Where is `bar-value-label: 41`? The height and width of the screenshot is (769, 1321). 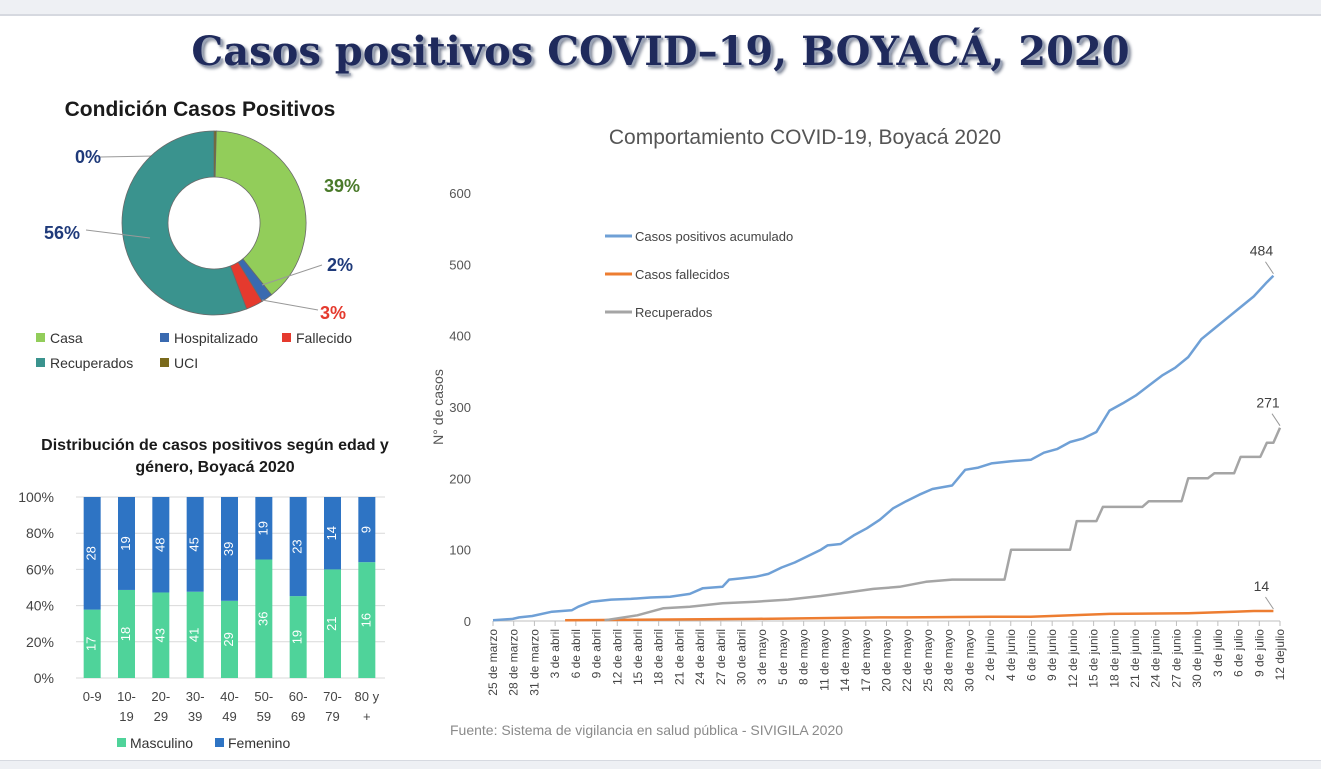
bar-value-label: 41 is located at coordinates (194, 635).